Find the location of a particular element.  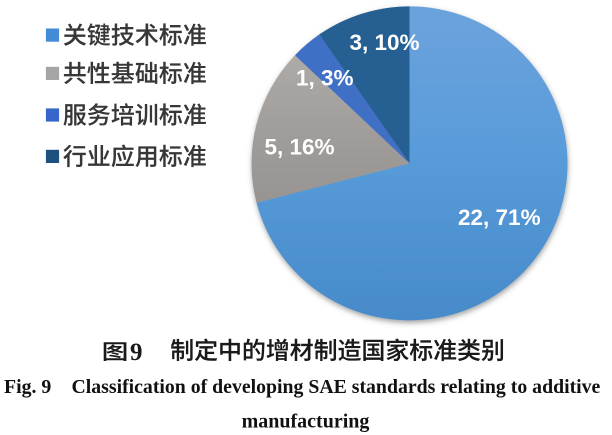

svg-text: 9 is located at coordinates (136, 352).